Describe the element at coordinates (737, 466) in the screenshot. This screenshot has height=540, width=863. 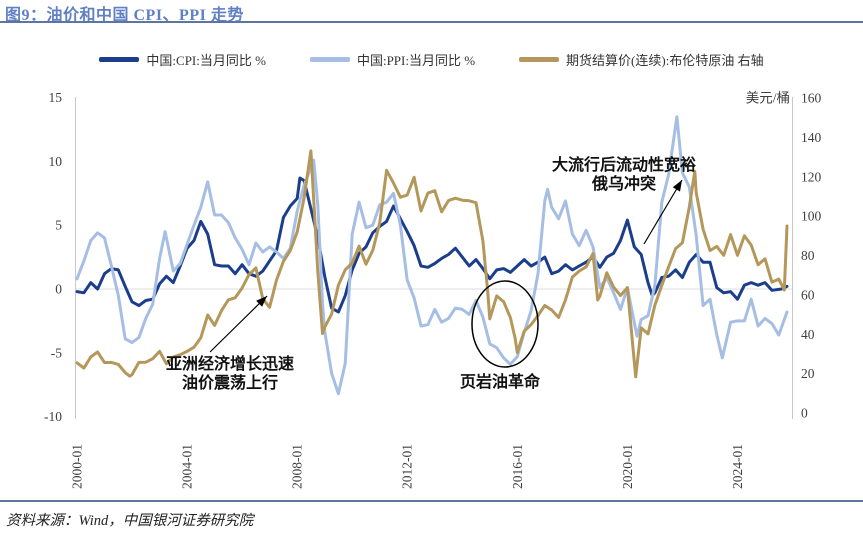
I see `x-axis-tick-label: 2024-01` at that location.